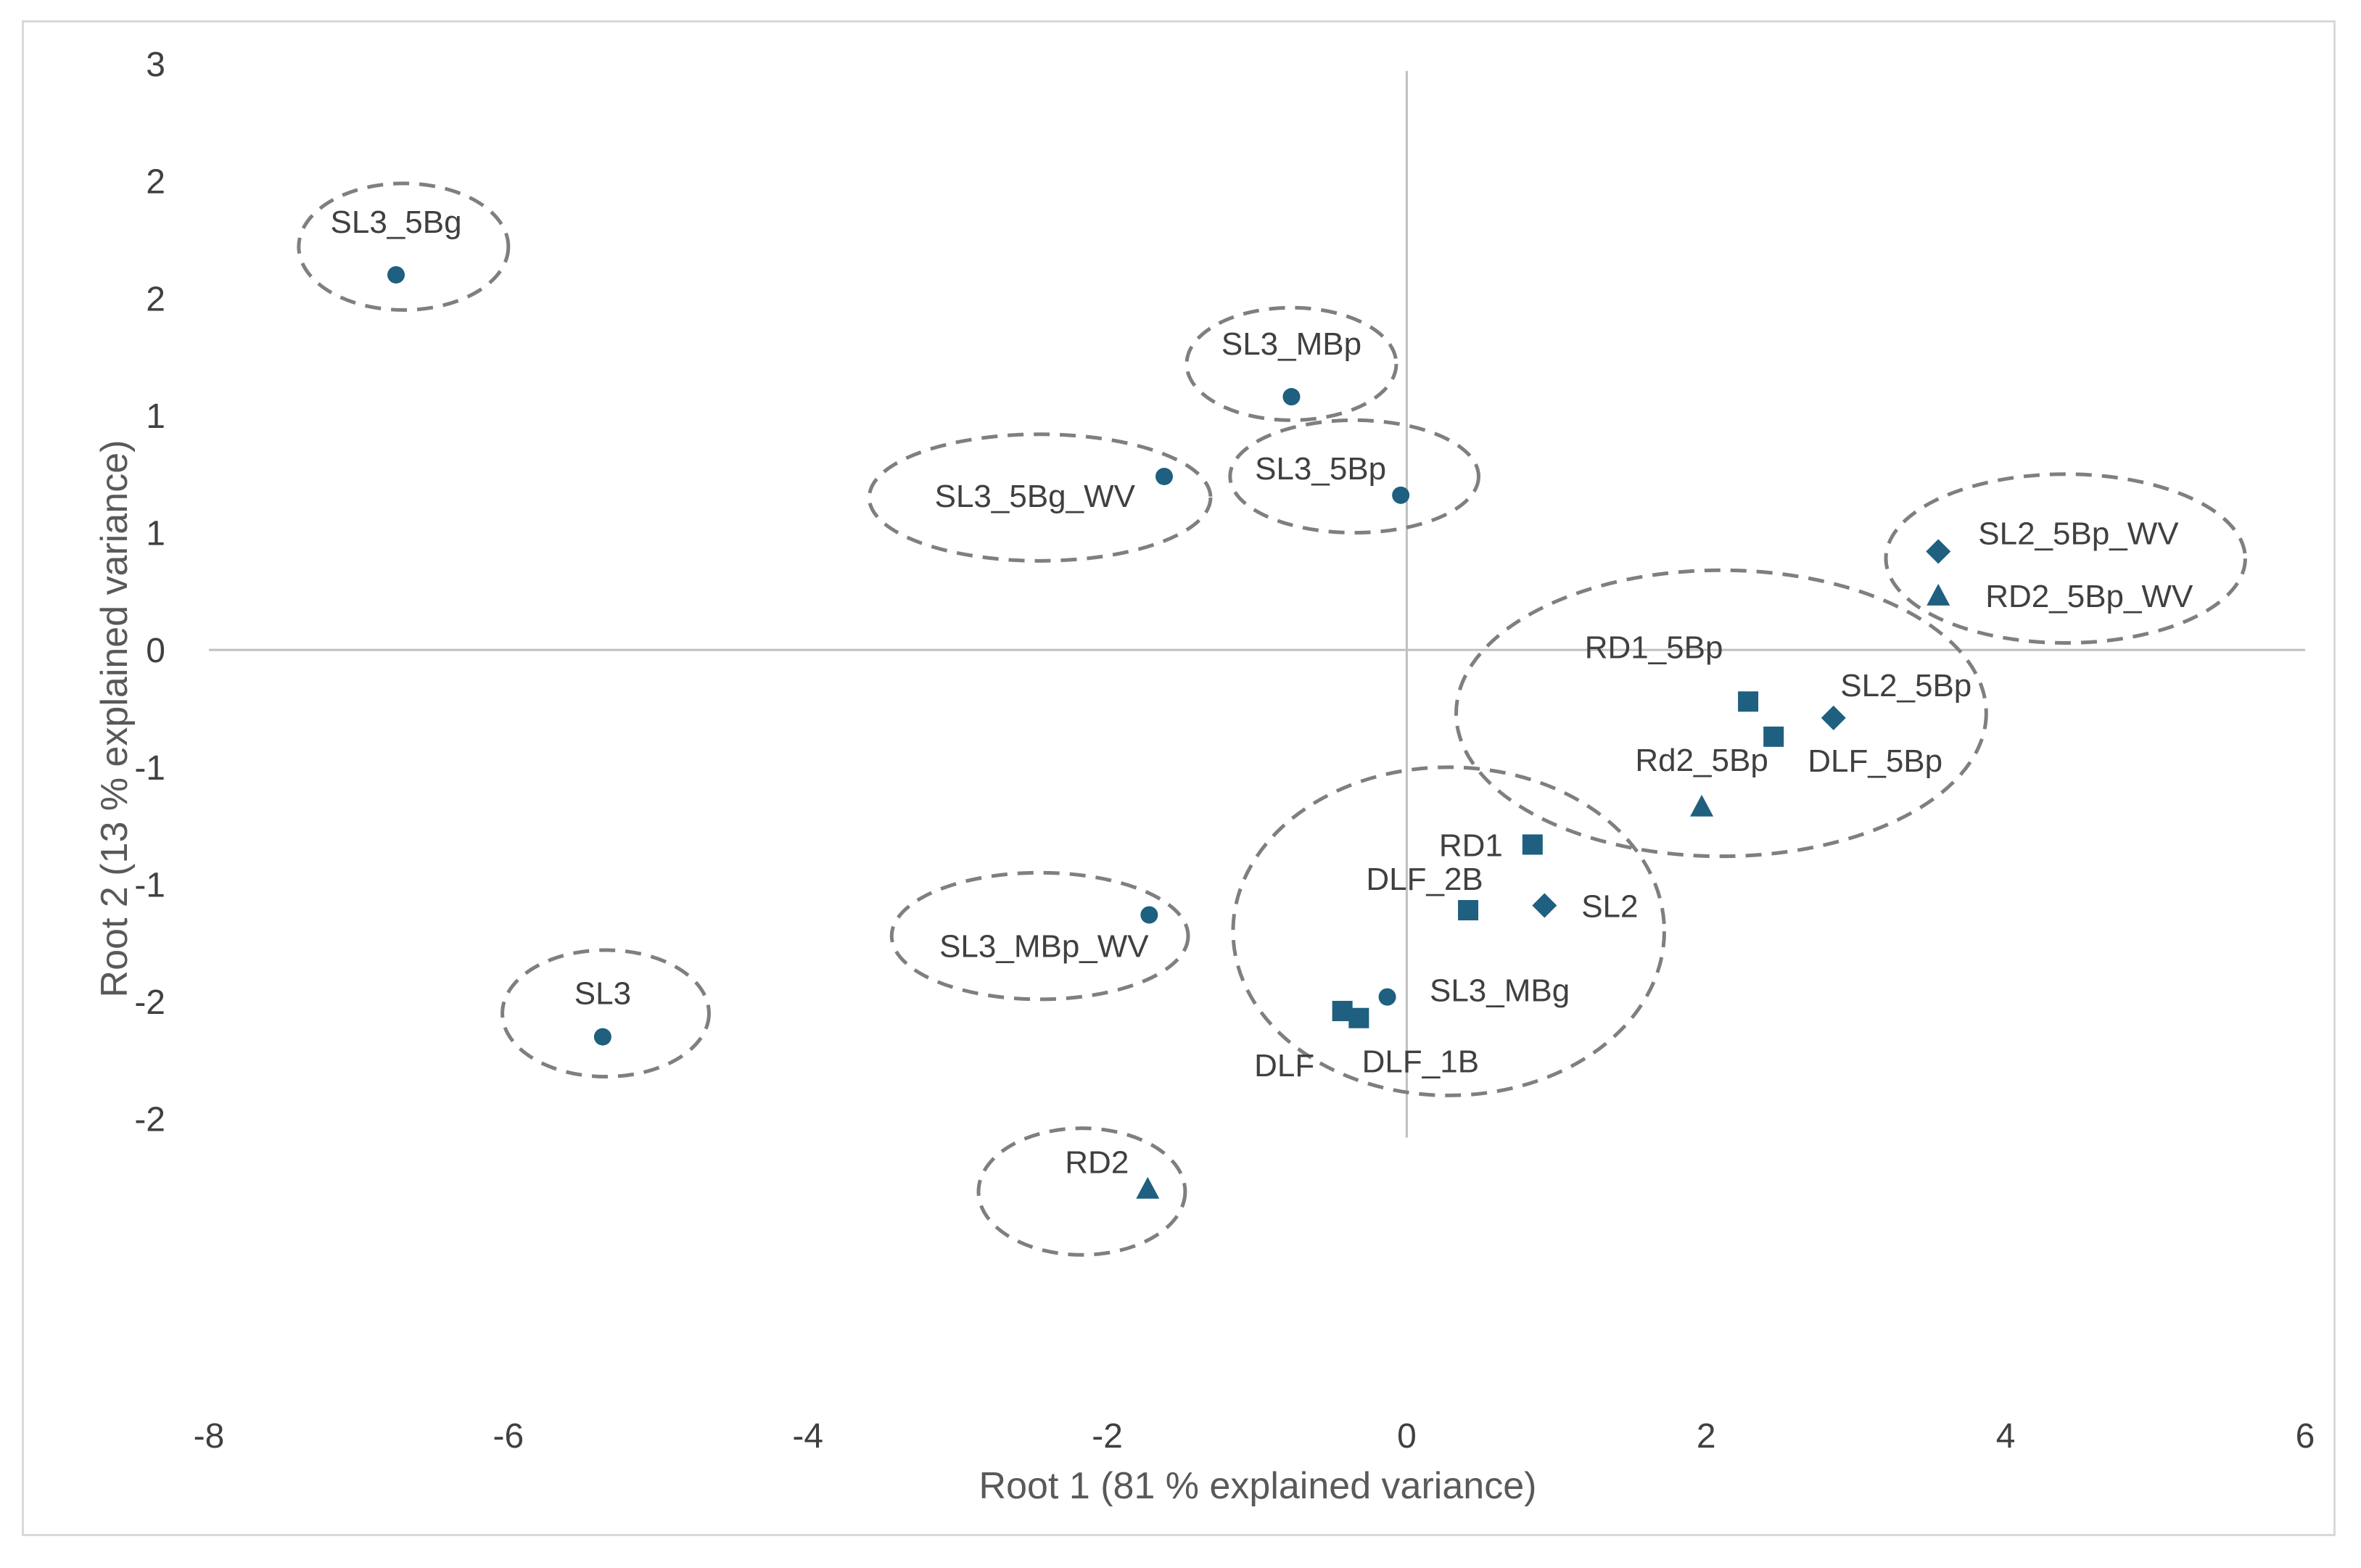 The width and height of the screenshot is (2361, 1568). Describe the element at coordinates (602, 994) in the screenshot. I see `label-sl3: SL3` at that location.